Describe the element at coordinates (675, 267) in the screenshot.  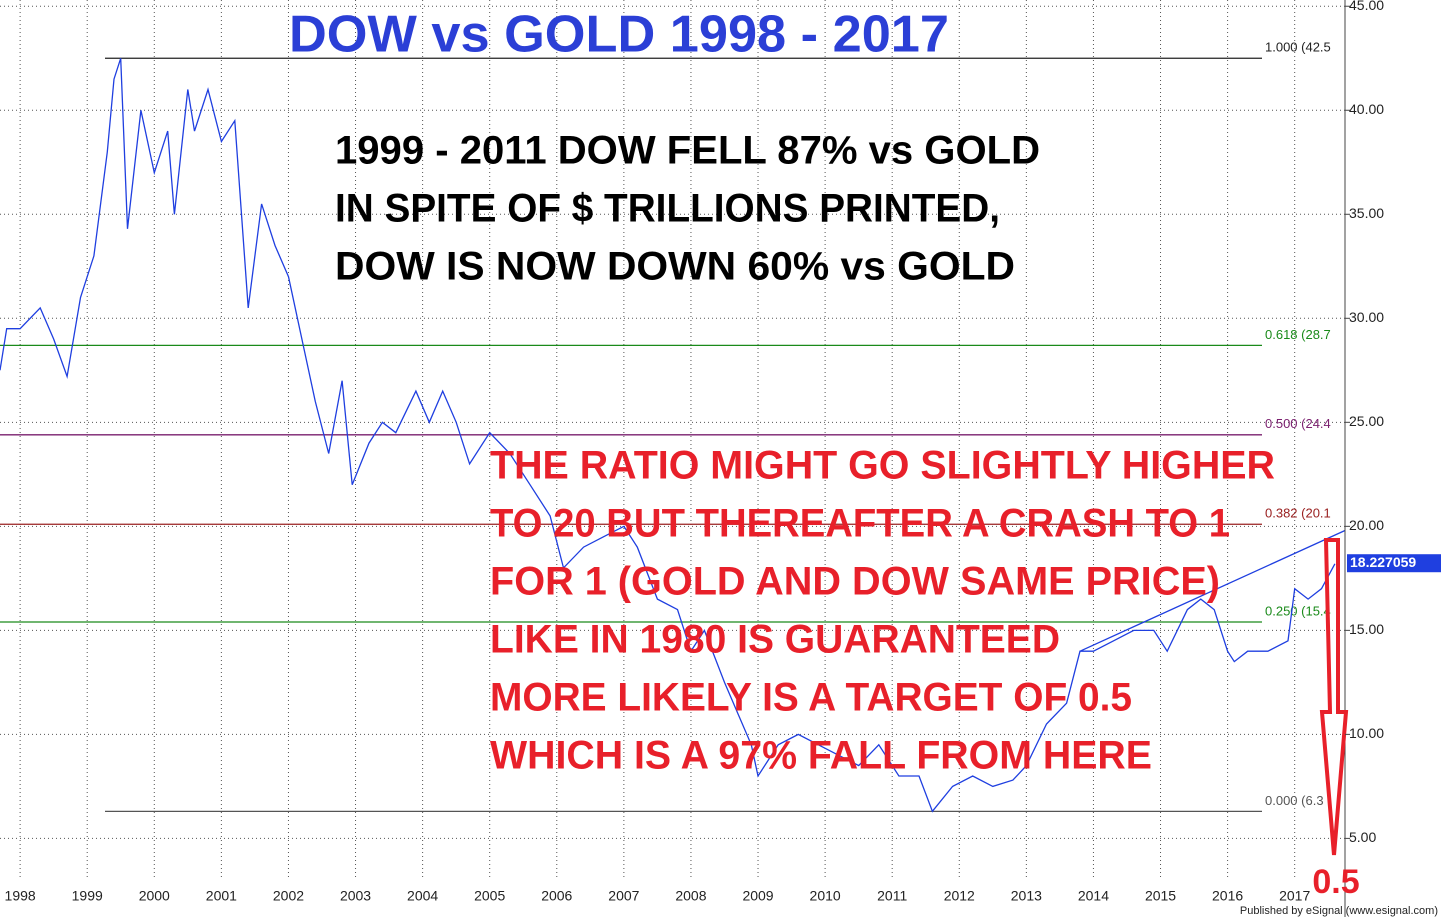
I see `annotation: DOW IS NOW DOWN 60% vs GOLD` at that location.